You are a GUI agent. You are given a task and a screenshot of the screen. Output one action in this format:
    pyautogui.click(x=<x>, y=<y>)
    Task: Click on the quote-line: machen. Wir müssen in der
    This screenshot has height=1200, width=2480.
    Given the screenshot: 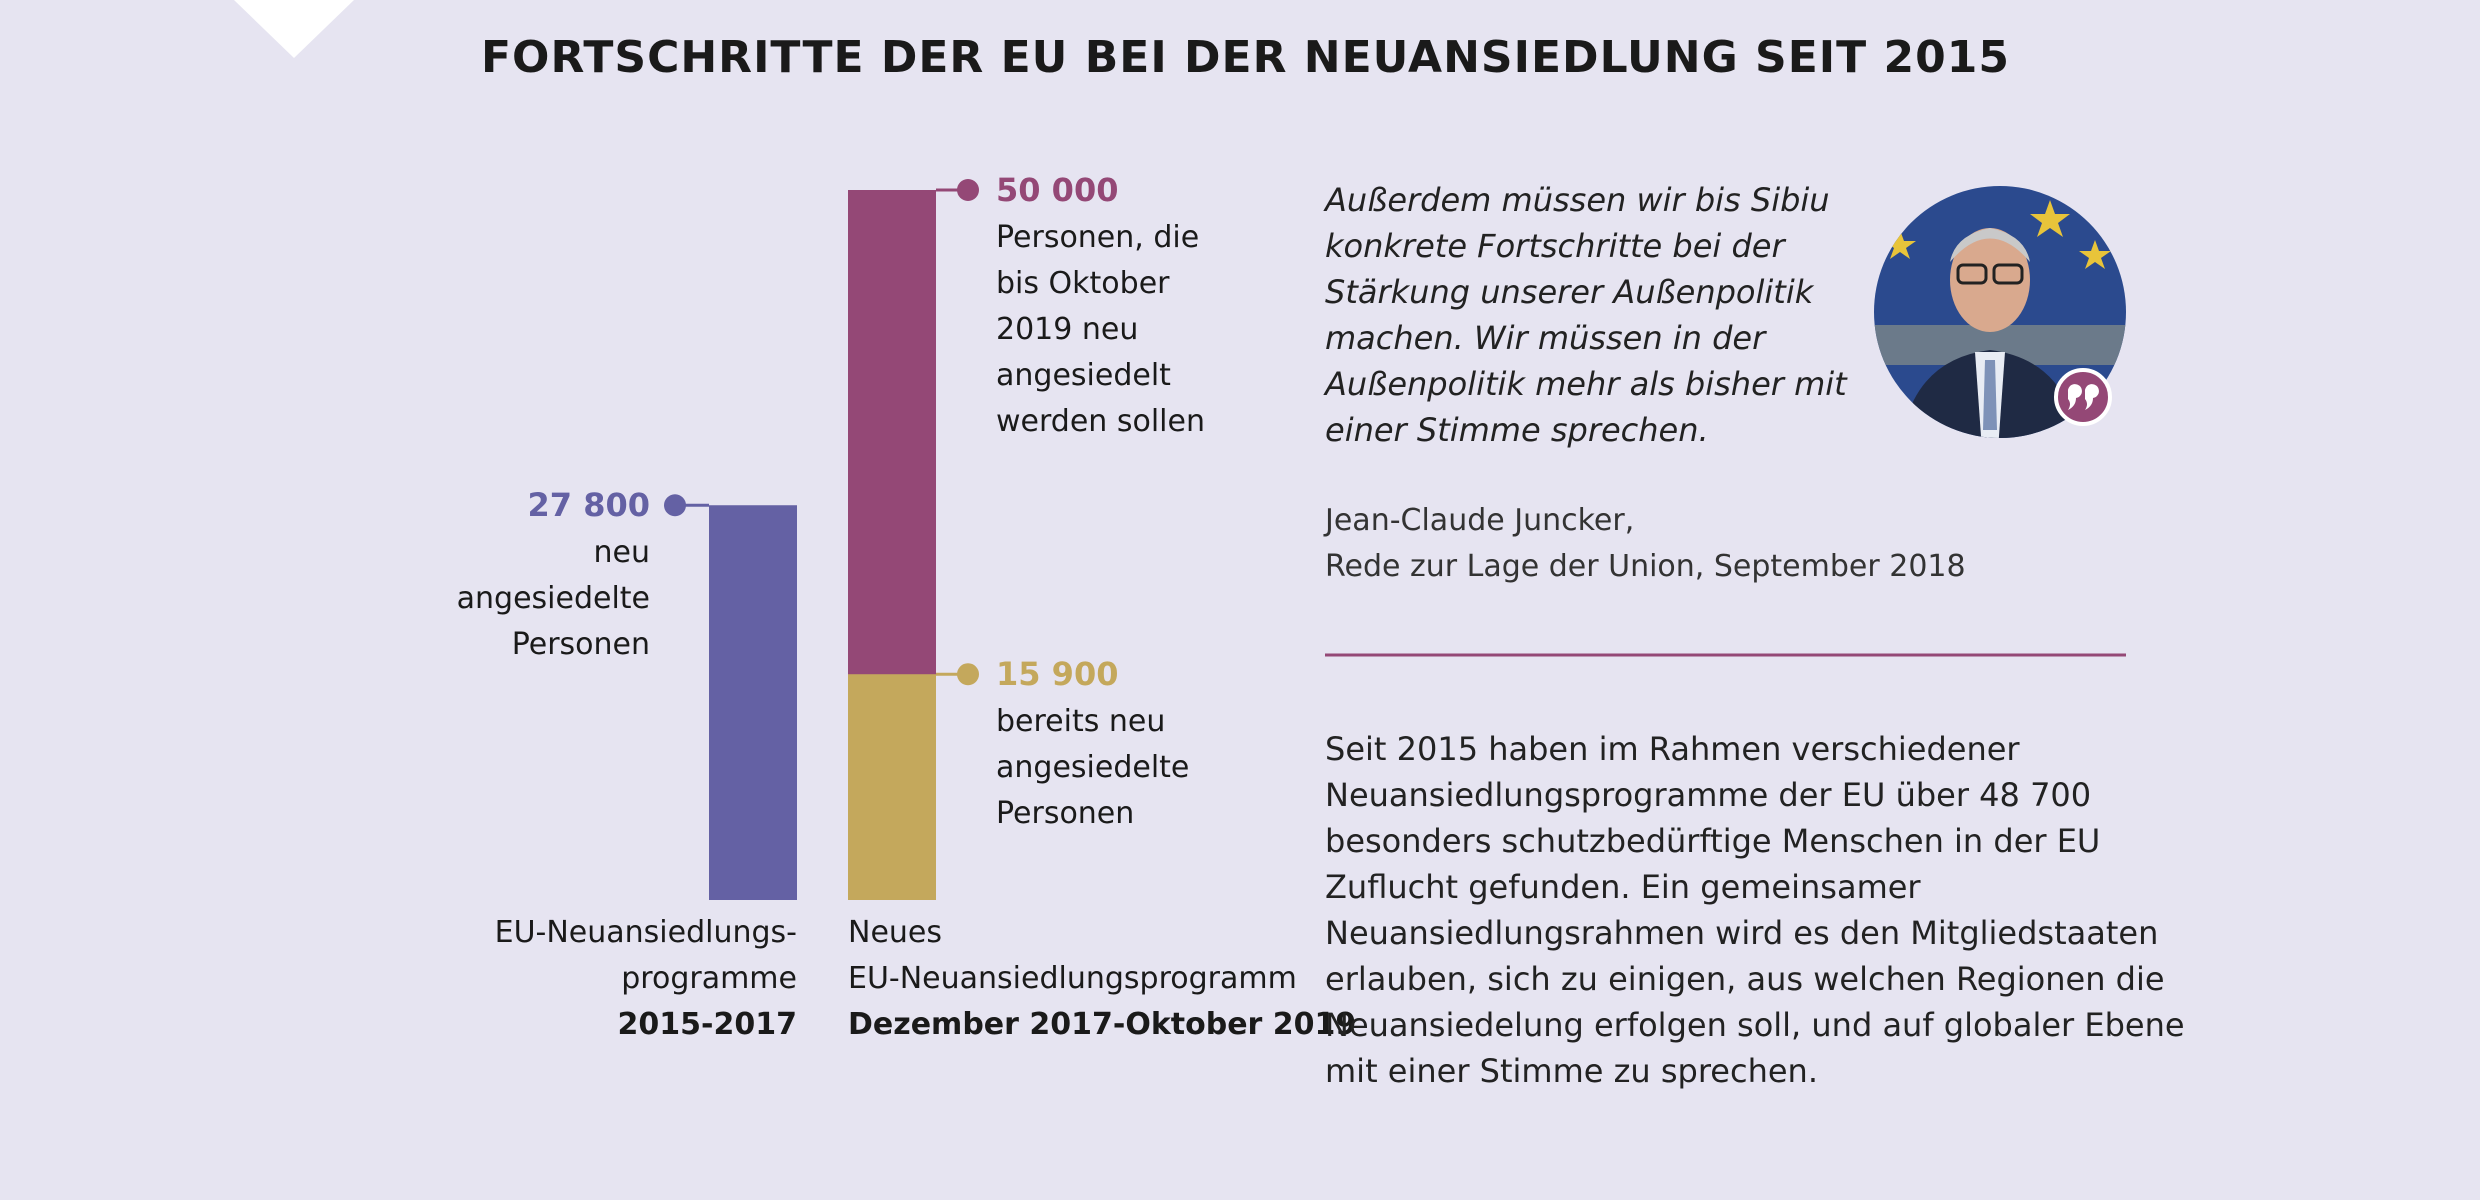 What is the action you would take?
    pyautogui.click(x=1546, y=338)
    